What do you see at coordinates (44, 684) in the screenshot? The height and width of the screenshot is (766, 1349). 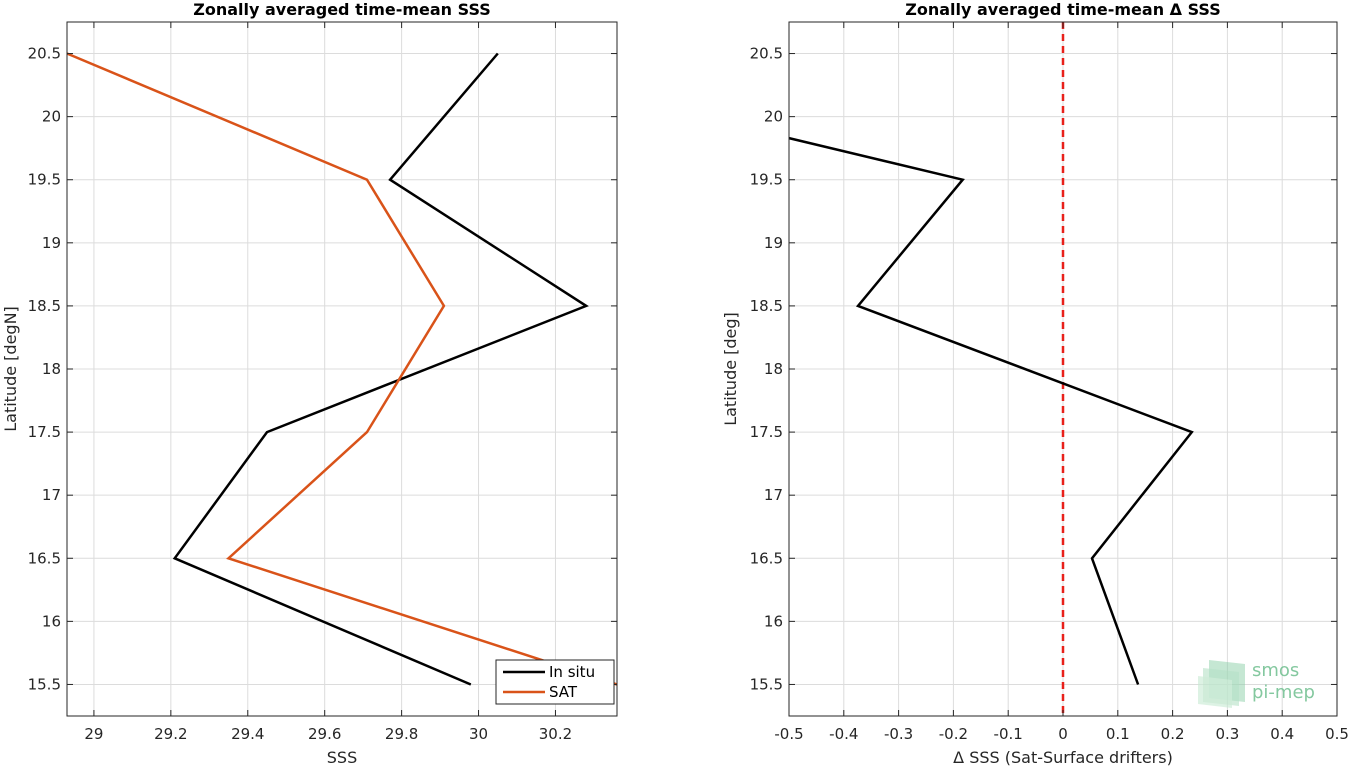 I see `left-y-tick-label: 15.5` at bounding box center [44, 684].